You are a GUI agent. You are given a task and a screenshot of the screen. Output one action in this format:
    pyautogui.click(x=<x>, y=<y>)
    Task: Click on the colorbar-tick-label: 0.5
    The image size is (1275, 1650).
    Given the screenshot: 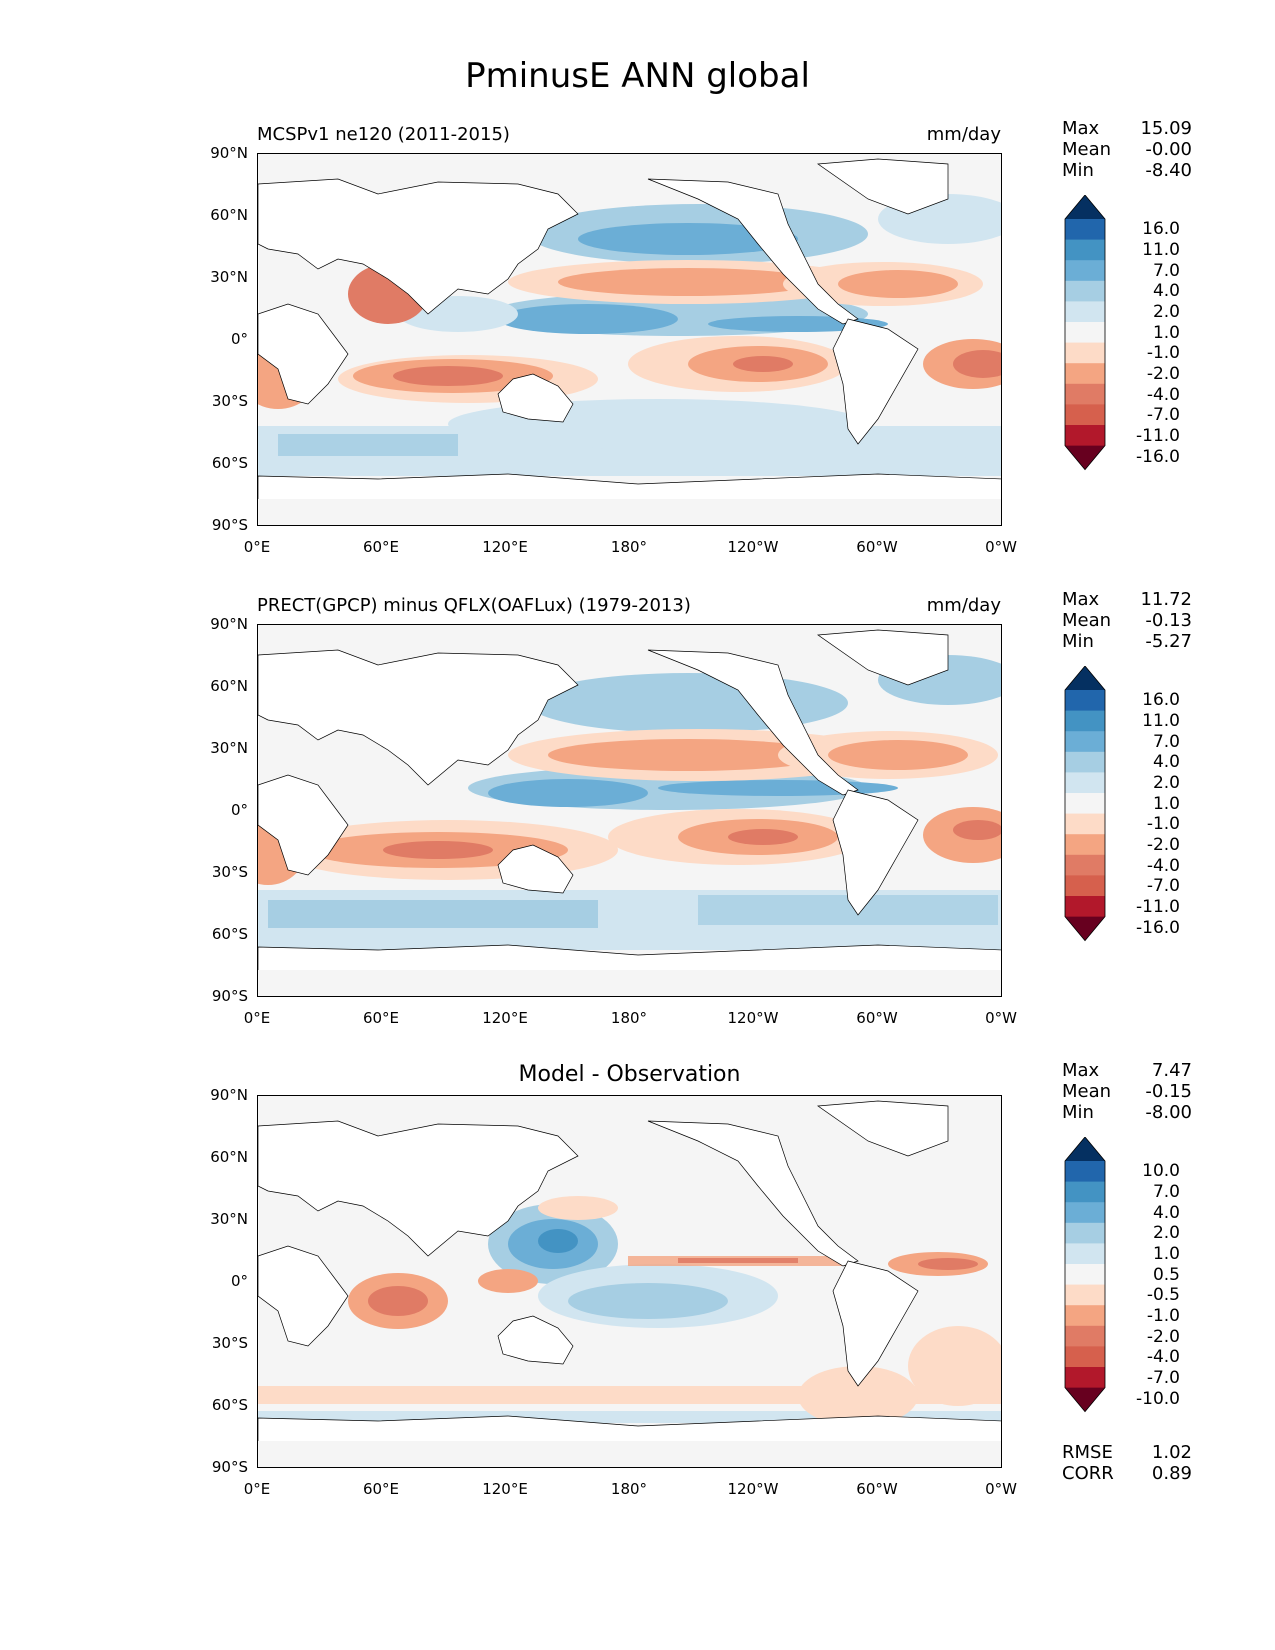 What is the action you would take?
    pyautogui.click(x=1166, y=1275)
    